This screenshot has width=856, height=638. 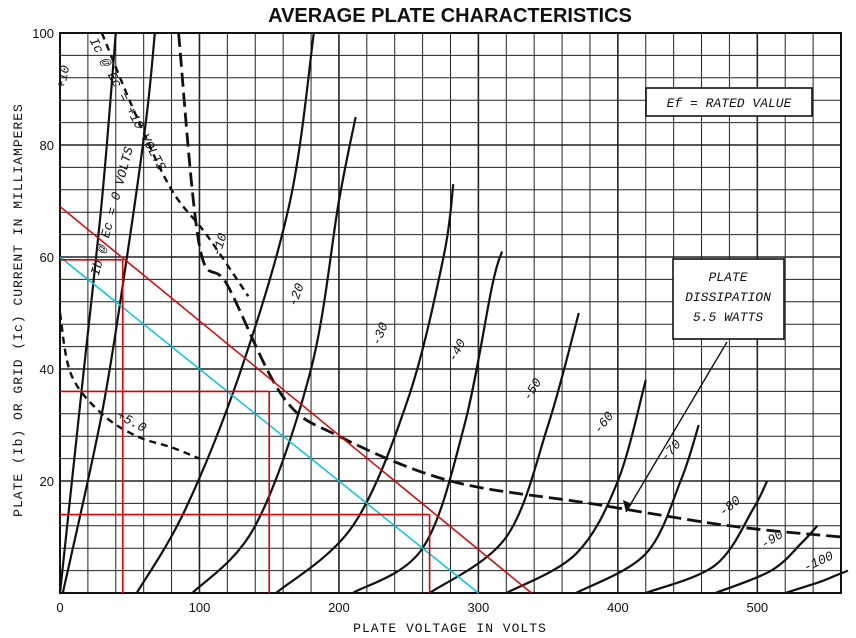 I want to click on ef-annotation-box, so click(x=729, y=102).